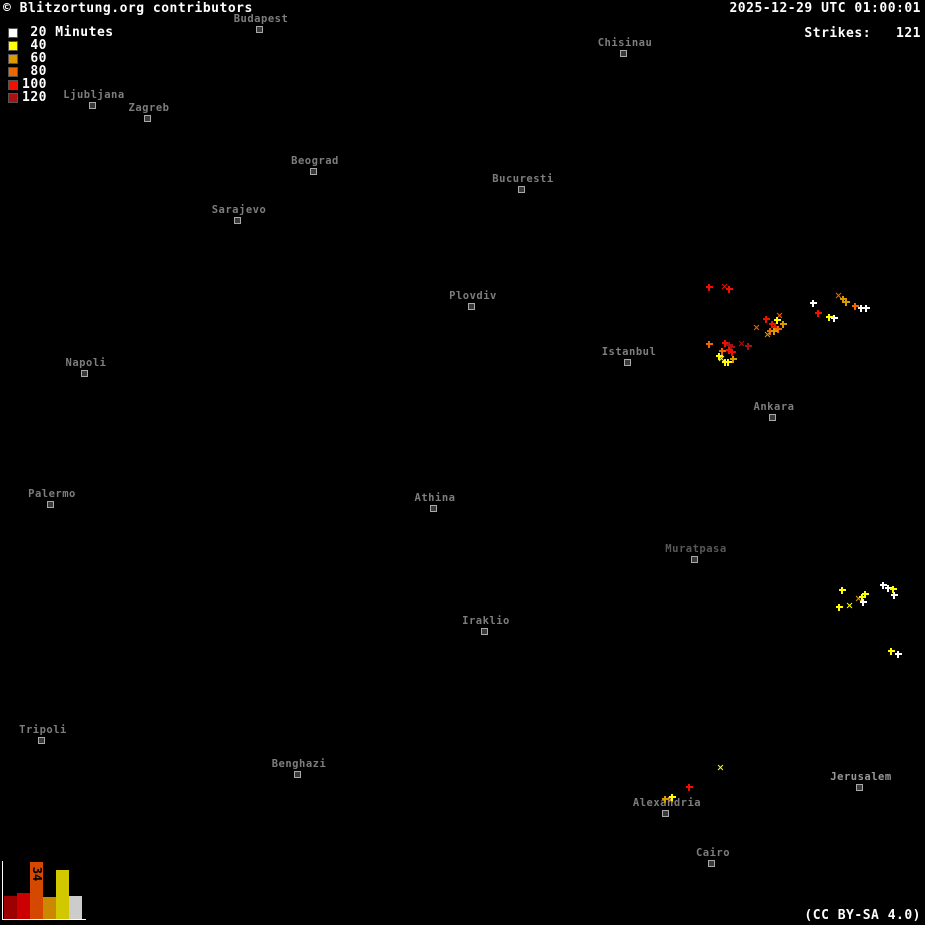  I want to click on legend-label: 60, so click(34, 58).